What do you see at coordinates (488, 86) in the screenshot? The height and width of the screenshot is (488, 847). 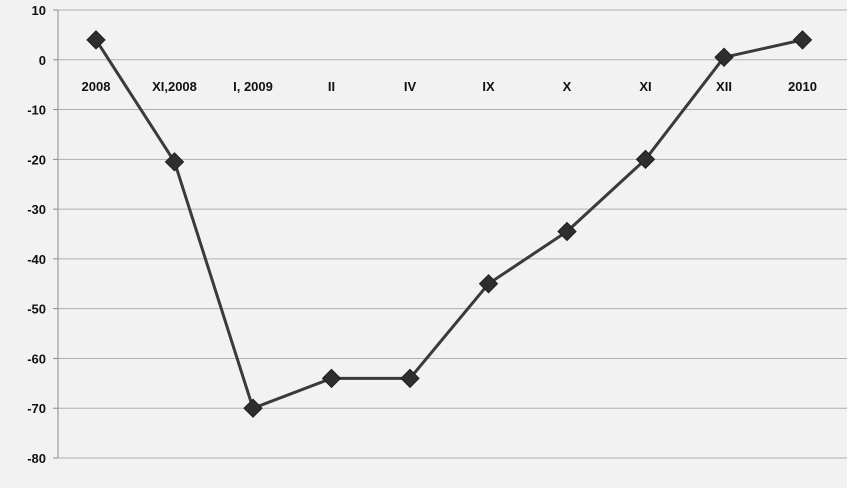 I see `x-category-label: IX` at bounding box center [488, 86].